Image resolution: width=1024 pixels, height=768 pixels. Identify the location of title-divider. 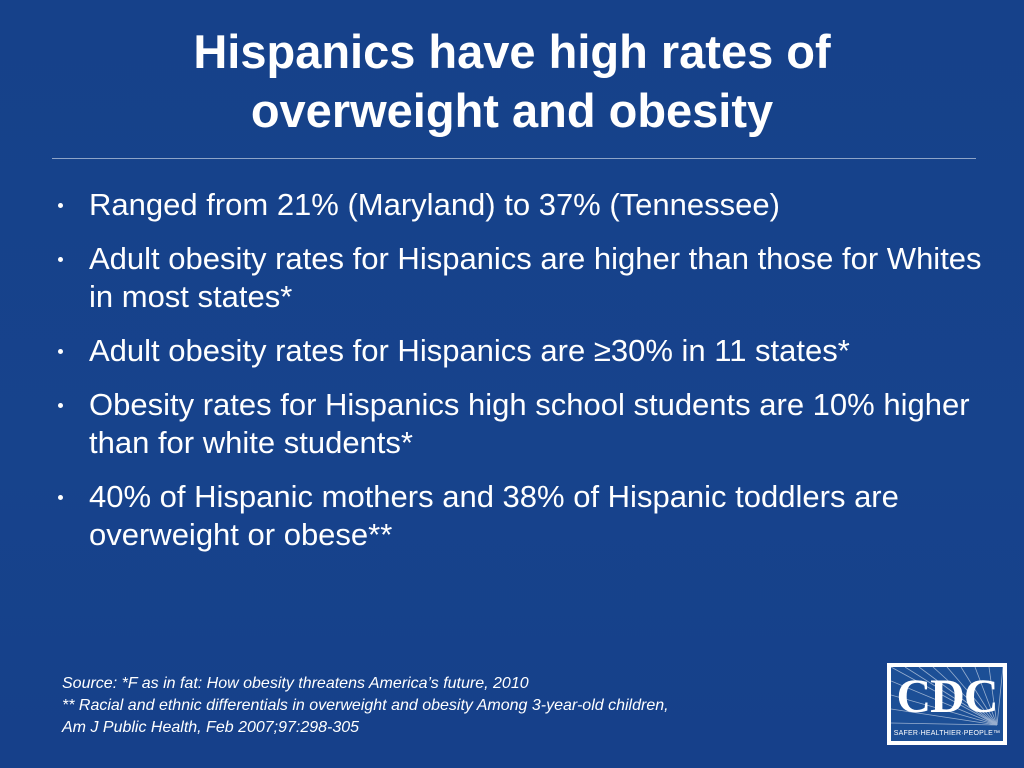
(514, 158).